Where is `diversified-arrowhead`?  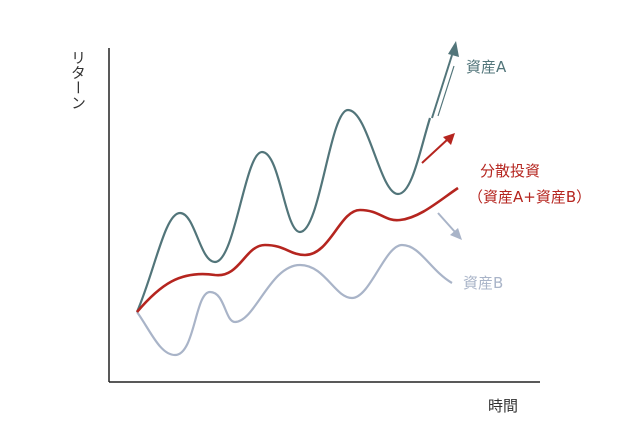 diversified-arrowhead is located at coordinates (449, 139).